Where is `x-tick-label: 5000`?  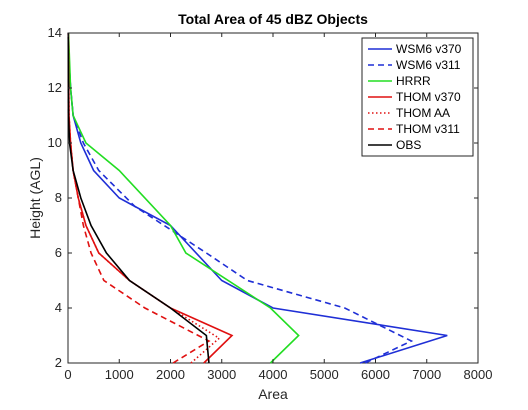 x-tick-label: 5000 is located at coordinates (324, 374).